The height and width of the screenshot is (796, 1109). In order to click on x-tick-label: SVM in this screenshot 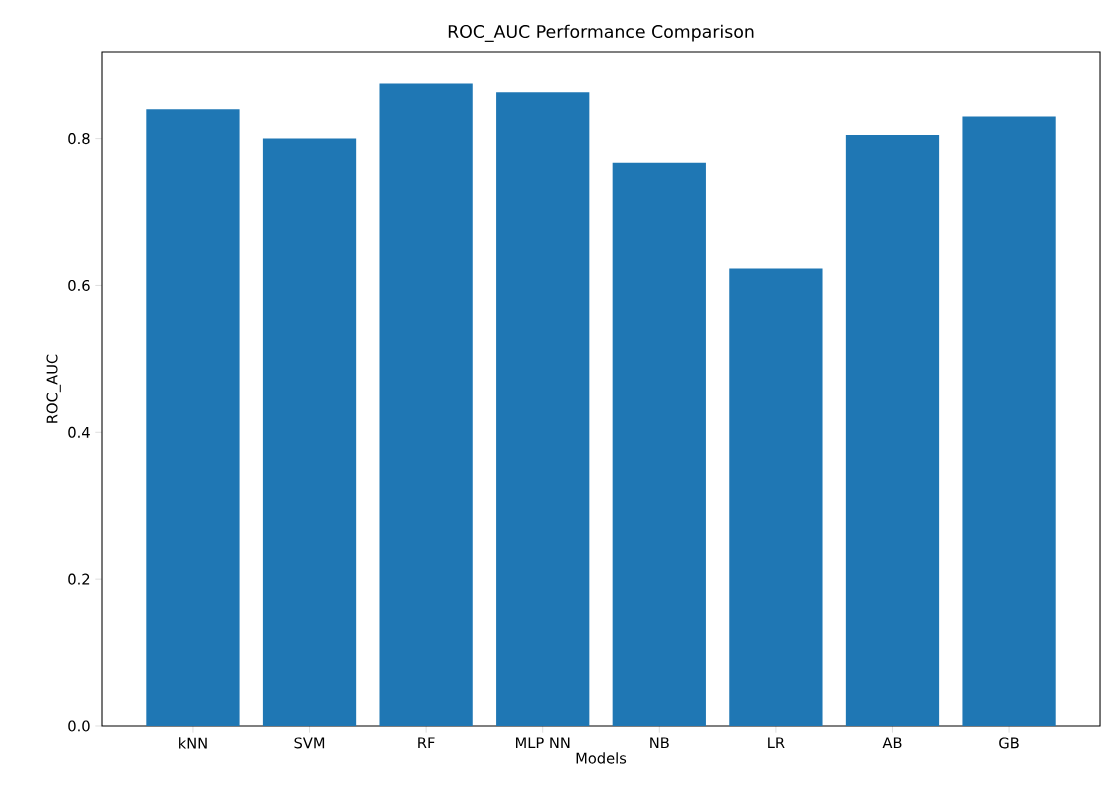, I will do `click(309, 743)`.